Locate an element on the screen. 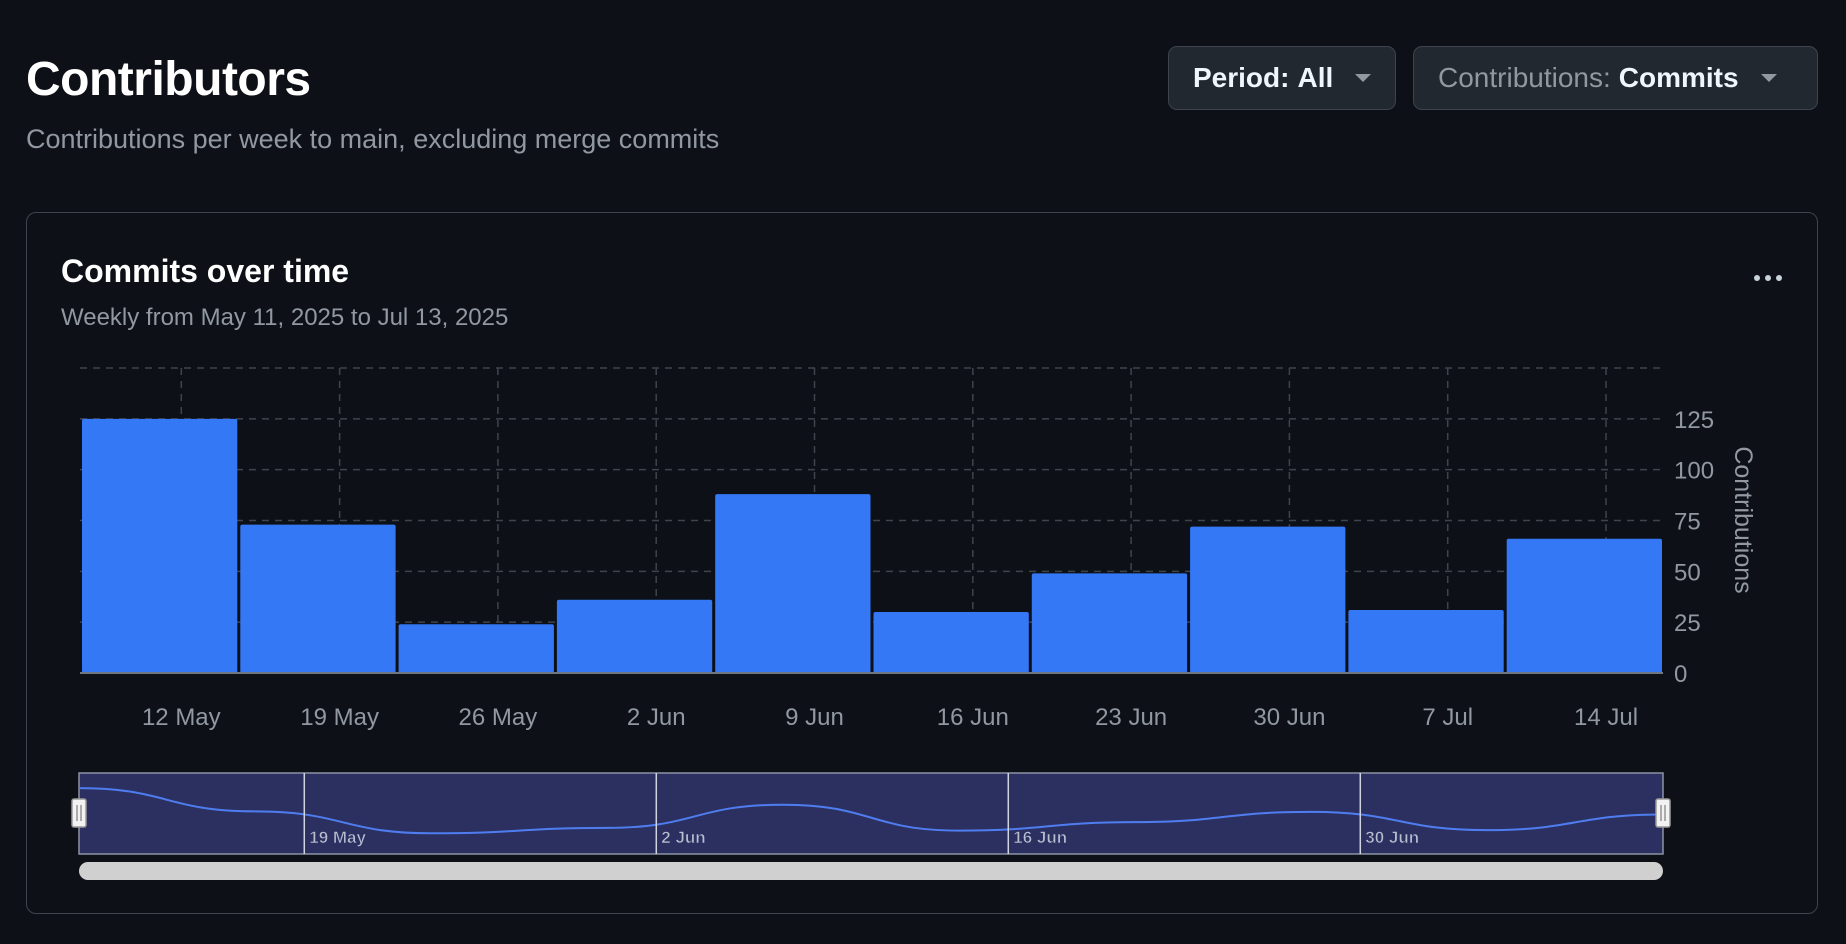 Image resolution: width=1846 pixels, height=944 pixels. x-tick-label: 12 May is located at coordinates (181, 717).